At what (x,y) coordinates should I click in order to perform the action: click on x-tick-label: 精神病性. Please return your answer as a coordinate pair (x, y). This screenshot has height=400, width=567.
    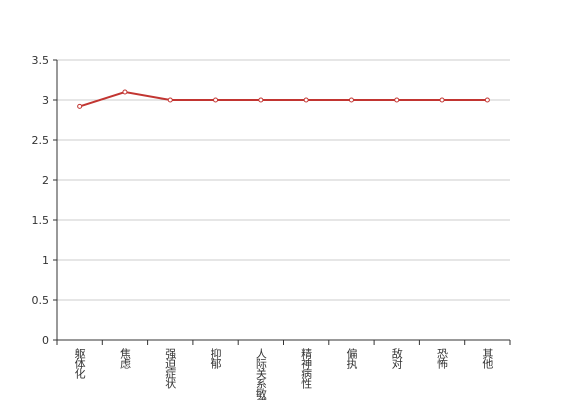
    Looking at the image, I should click on (306, 369).